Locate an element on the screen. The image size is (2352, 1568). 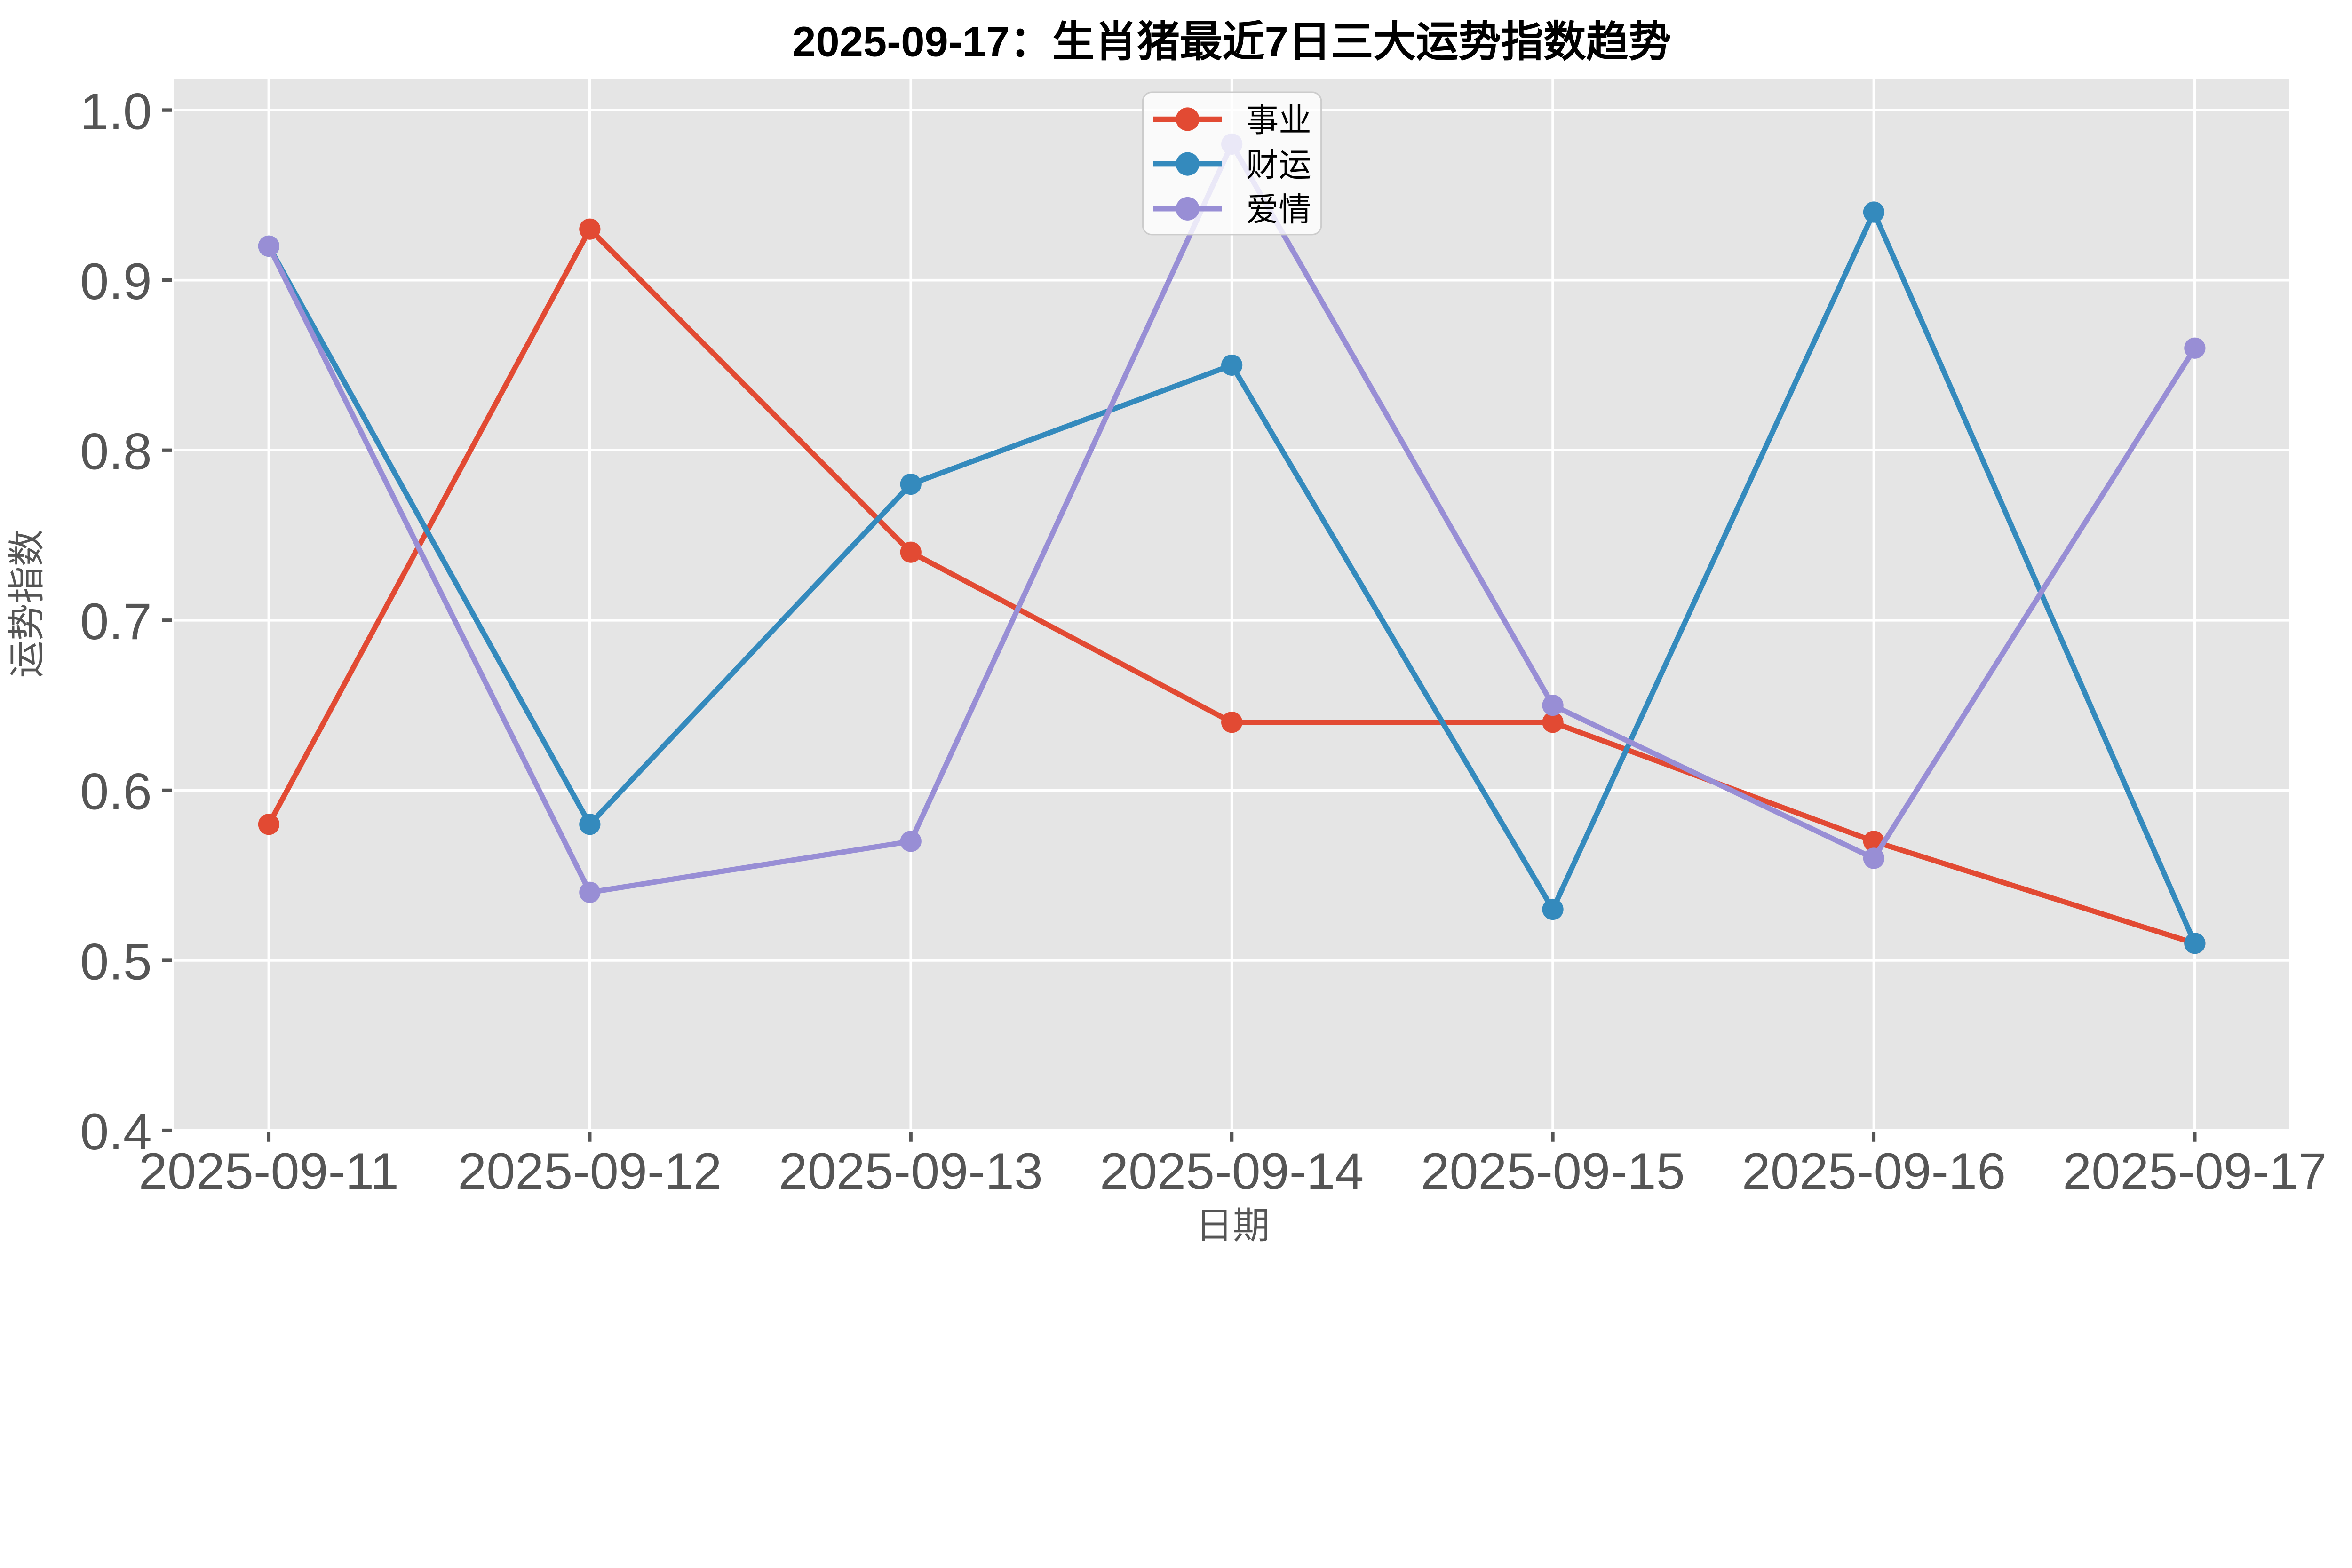
love-legend-marker is located at coordinates (1188, 209).